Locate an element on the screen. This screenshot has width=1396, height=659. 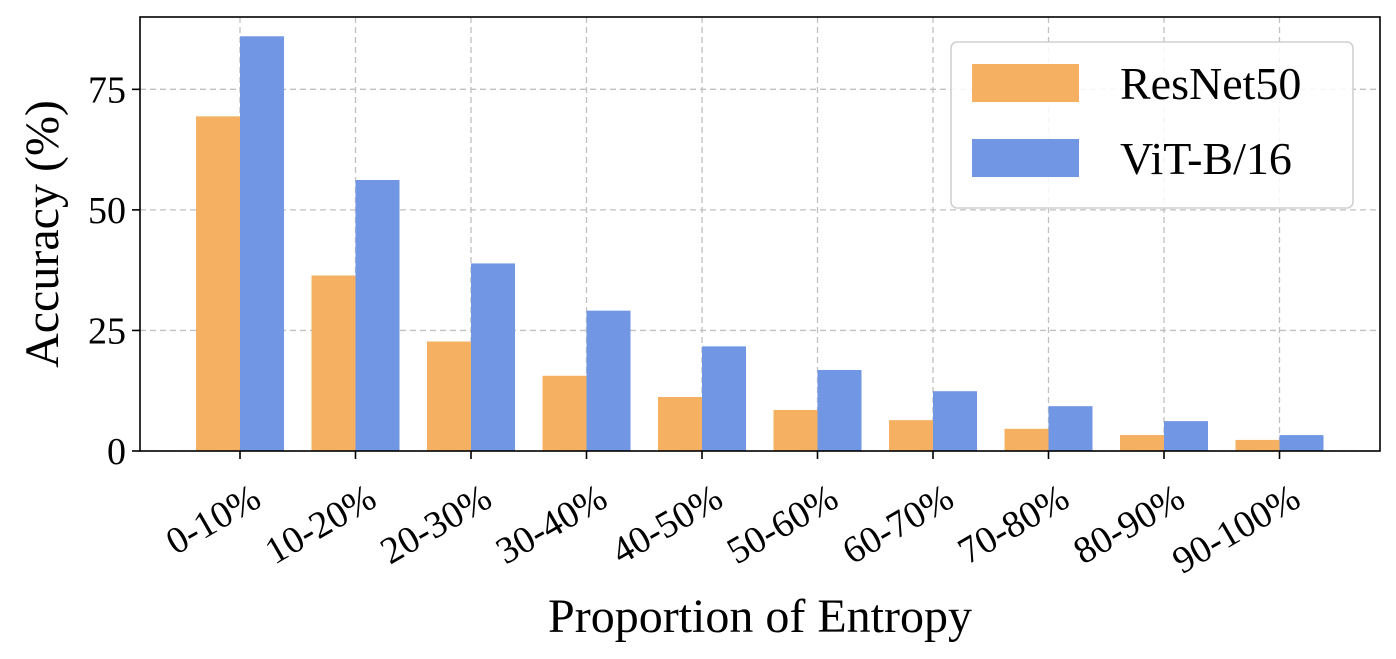
y-tick-label: 0 is located at coordinates (116, 452).